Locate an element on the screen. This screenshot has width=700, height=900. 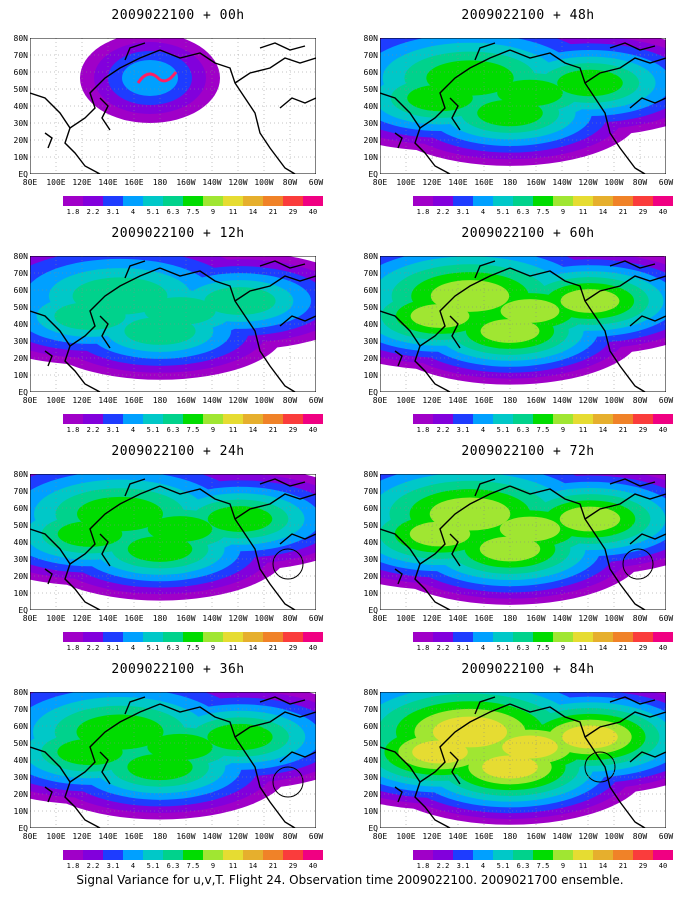
colorbar-label: 29 is located at coordinates (293, 866).